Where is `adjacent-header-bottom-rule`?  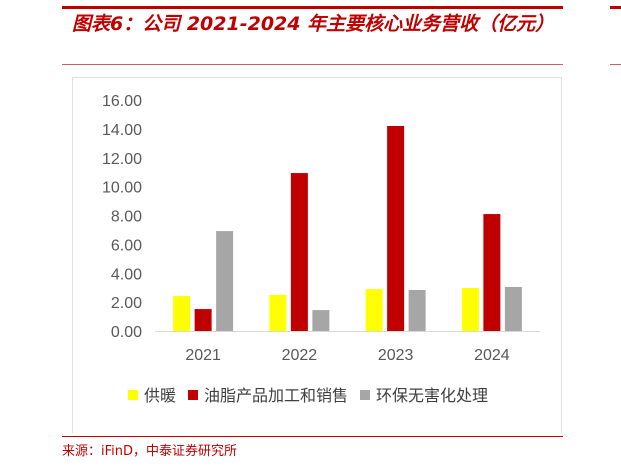 adjacent-header-bottom-rule is located at coordinates (615, 64).